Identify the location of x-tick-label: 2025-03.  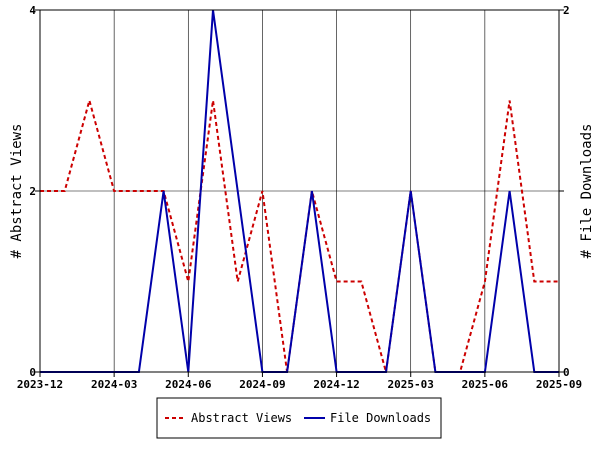
(411, 384).